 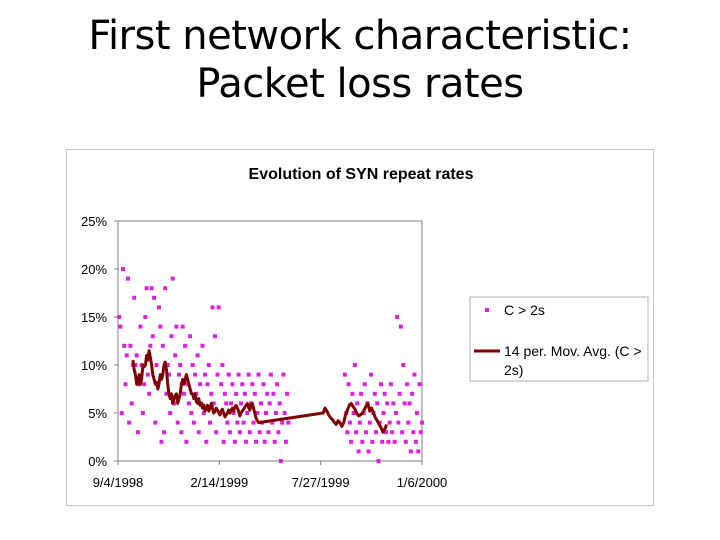 What do you see at coordinates (219, 482) in the screenshot?
I see `x-tick-label: 2/14/1999` at bounding box center [219, 482].